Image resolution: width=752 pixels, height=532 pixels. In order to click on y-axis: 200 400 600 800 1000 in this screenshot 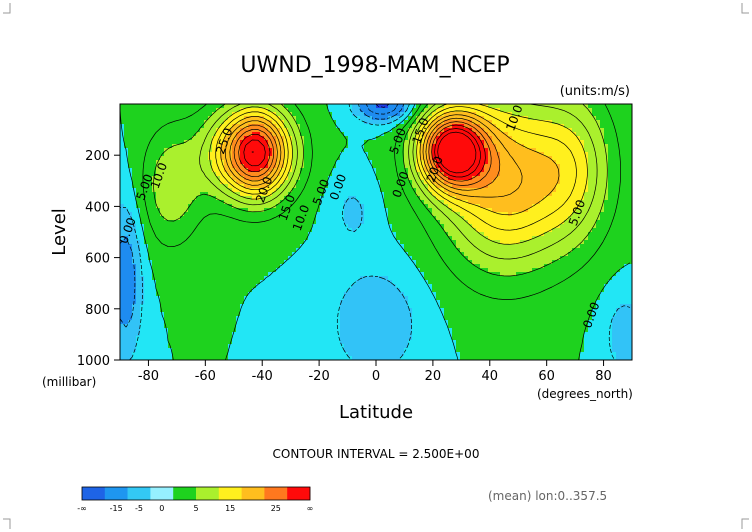, I will do `click(98, 259)`.